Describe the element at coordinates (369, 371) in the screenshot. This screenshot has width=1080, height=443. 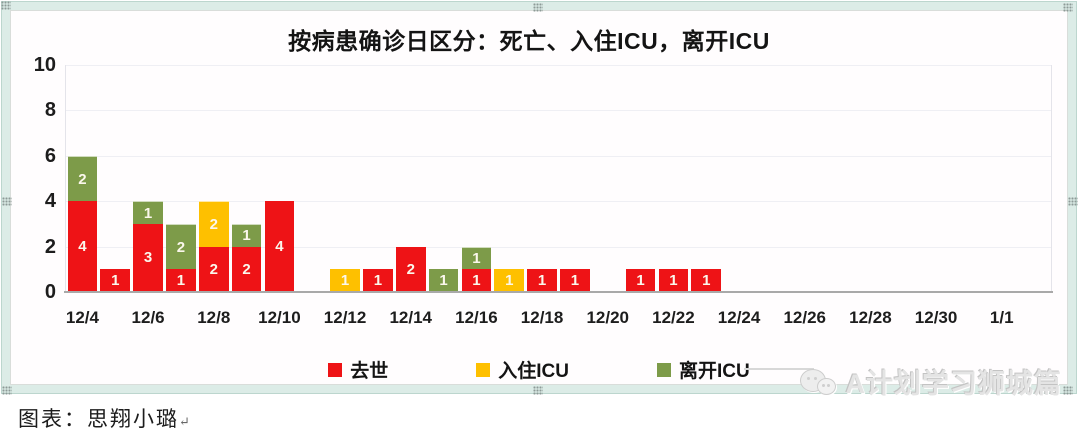
I see `legend-label-deaths: 去世` at that location.